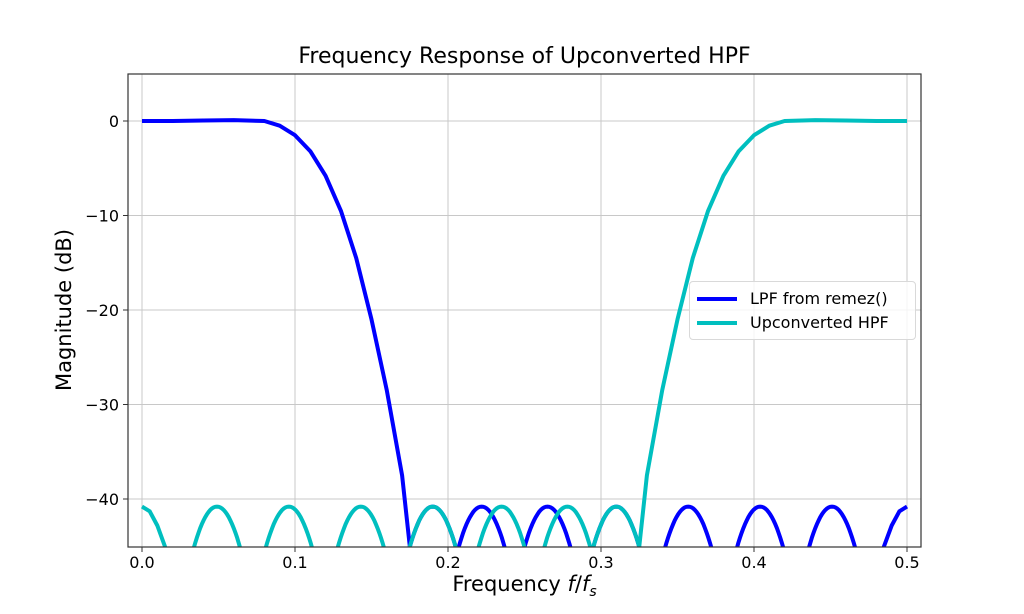  What do you see at coordinates (753, 562) in the screenshot?
I see `x-tick-label: 0.4` at bounding box center [753, 562].